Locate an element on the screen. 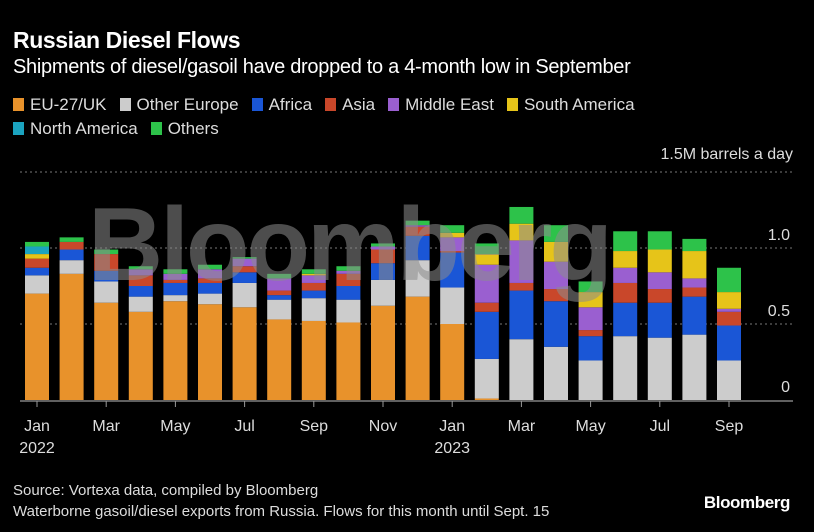  y-tick-label: 0 is located at coordinates (785, 387).